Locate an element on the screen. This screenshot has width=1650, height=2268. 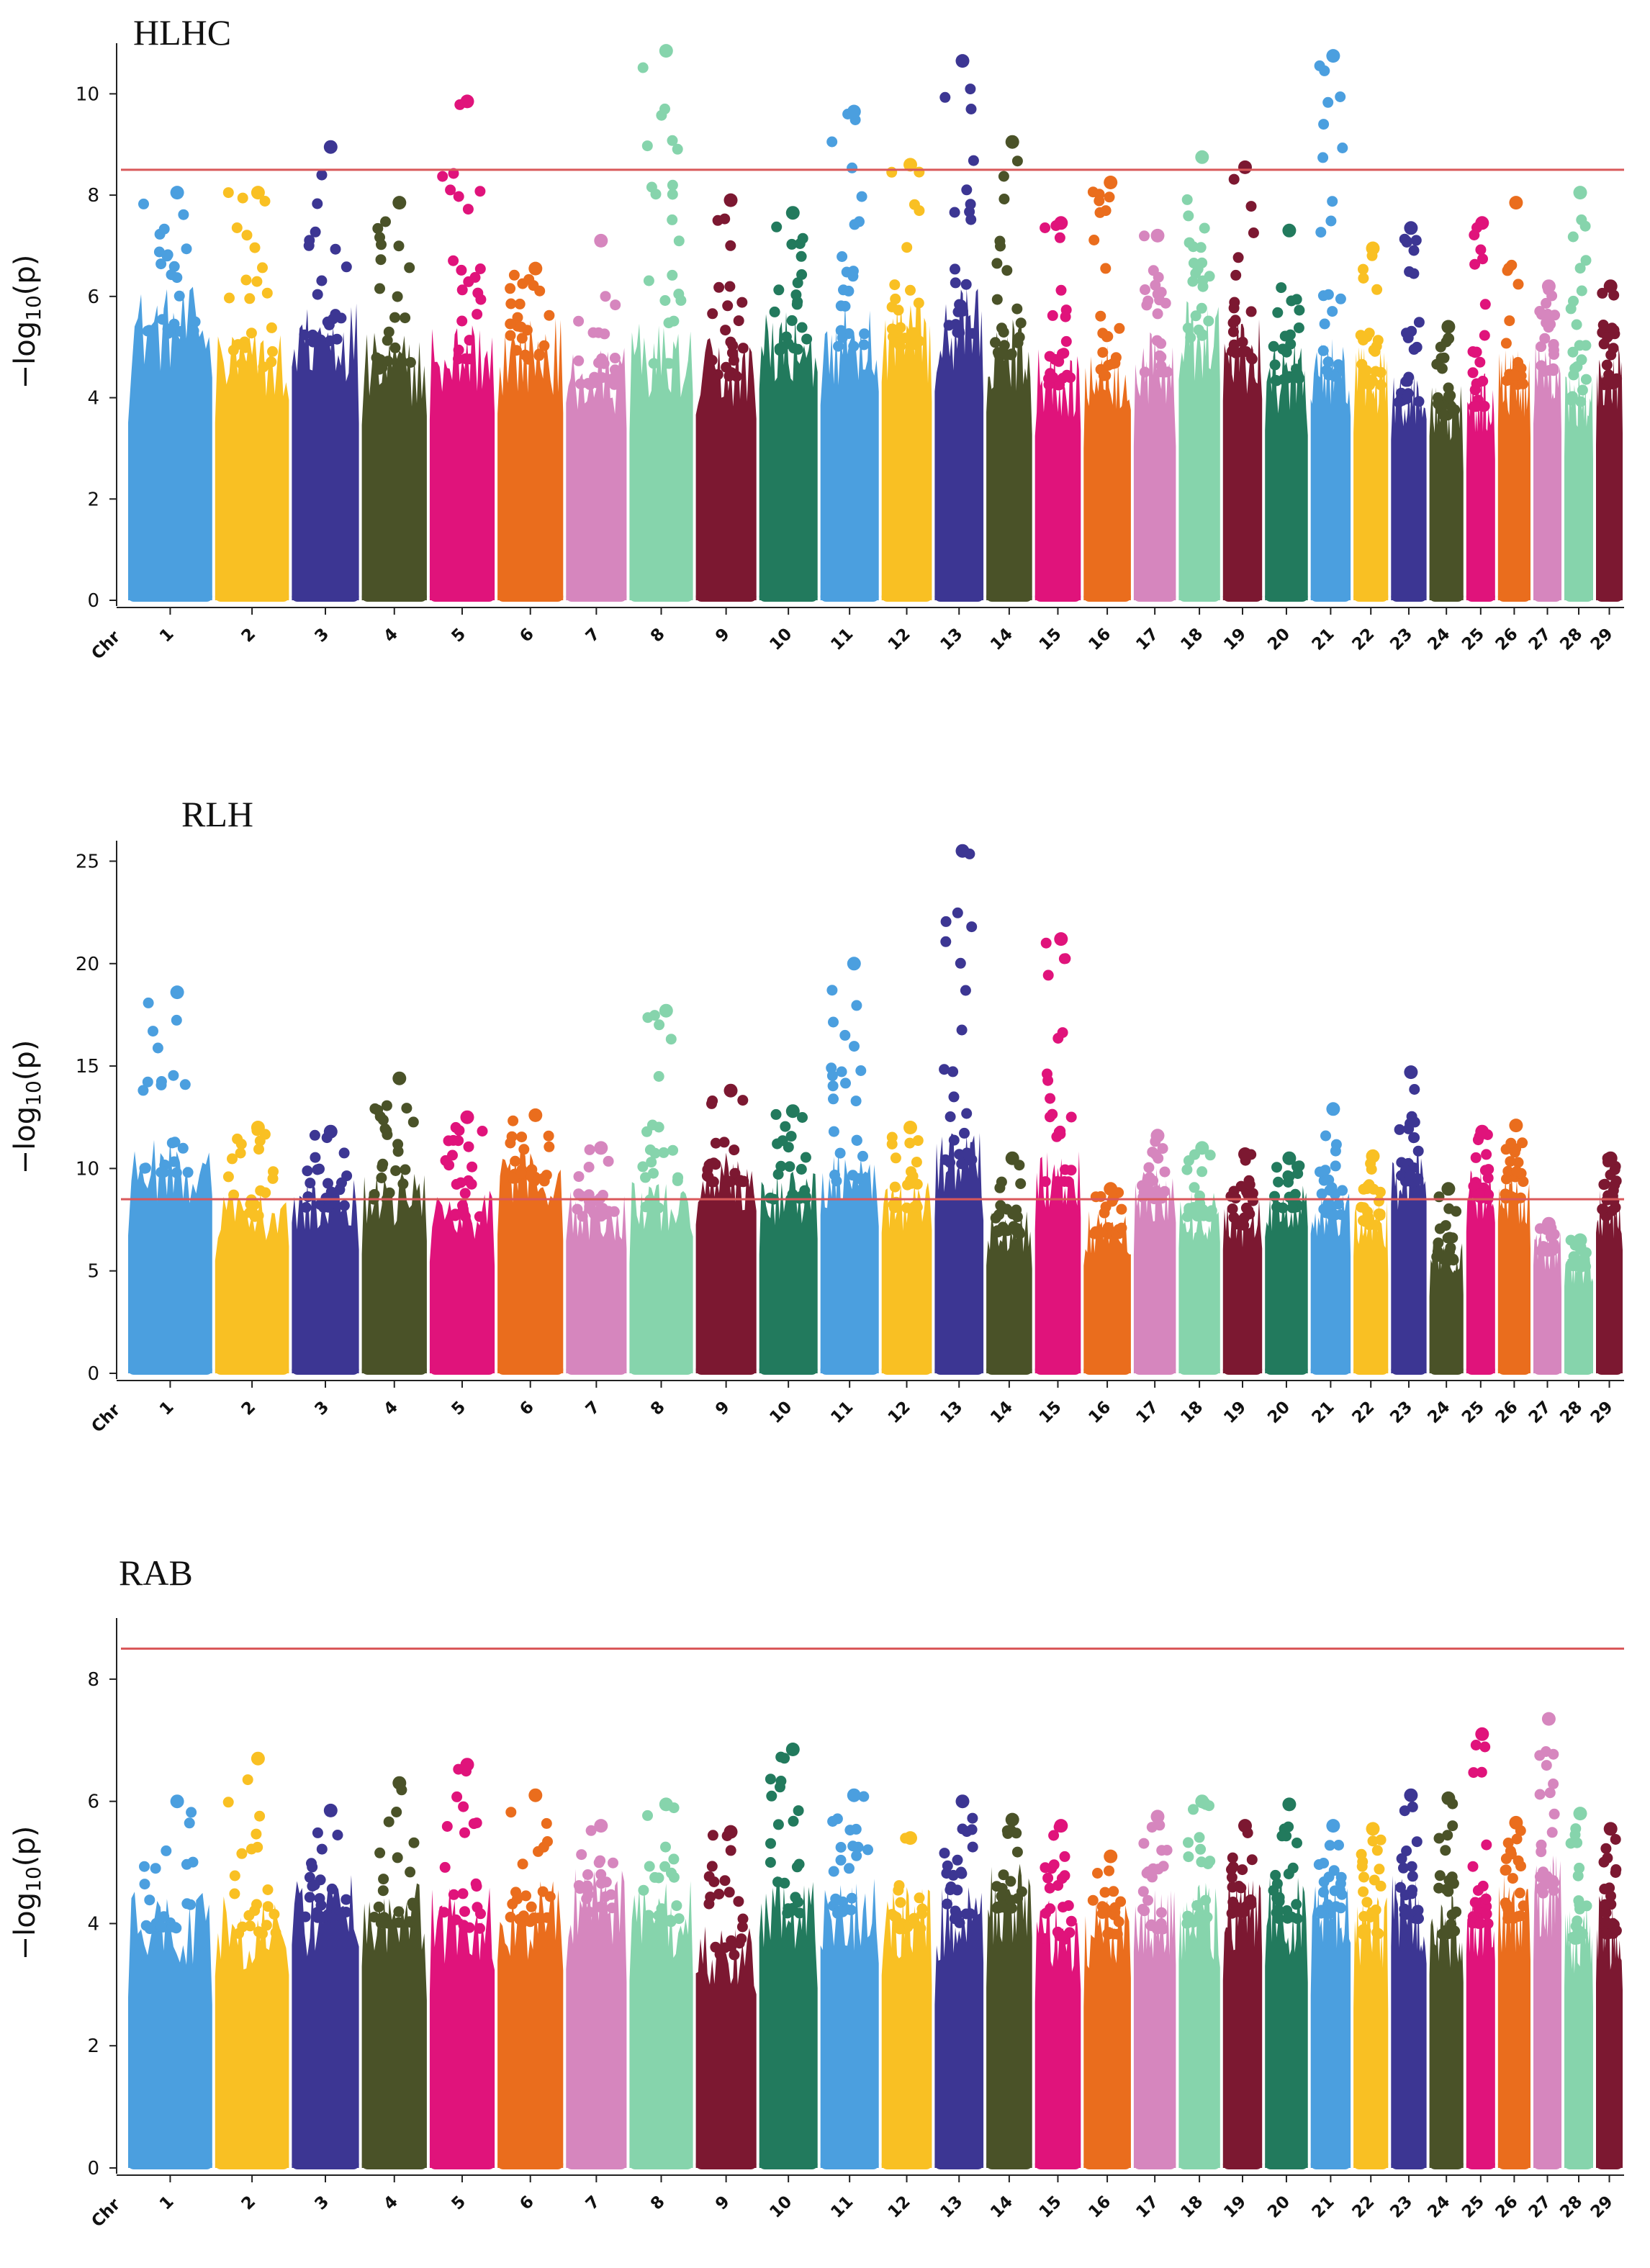
y-tick-label: 20 is located at coordinates (87, 965).